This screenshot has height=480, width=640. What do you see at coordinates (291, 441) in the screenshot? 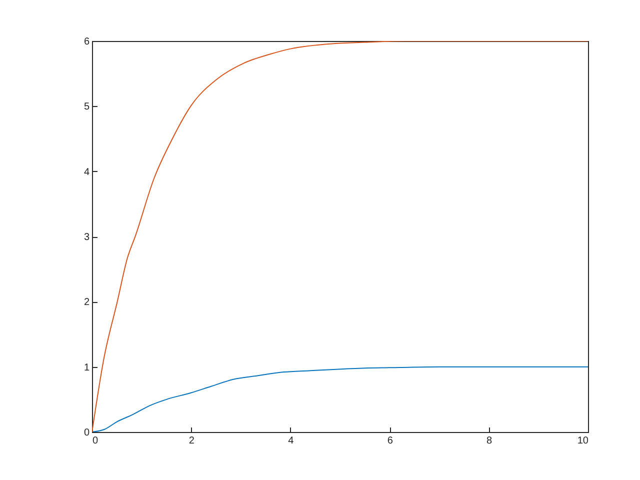
I see `x-tick-label: 4` at bounding box center [291, 441].